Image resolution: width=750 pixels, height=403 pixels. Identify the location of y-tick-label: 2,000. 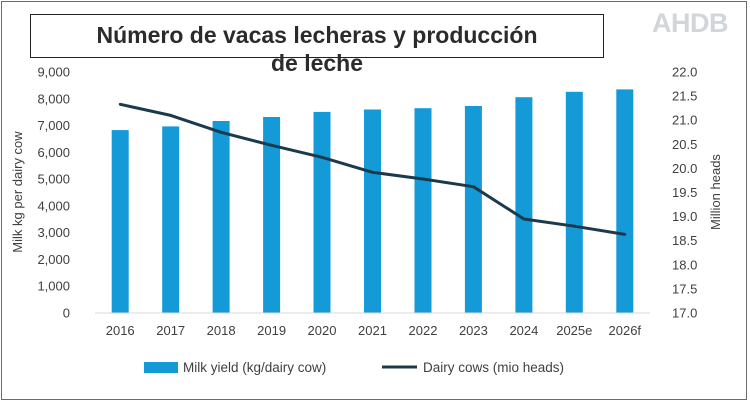
(53, 259).